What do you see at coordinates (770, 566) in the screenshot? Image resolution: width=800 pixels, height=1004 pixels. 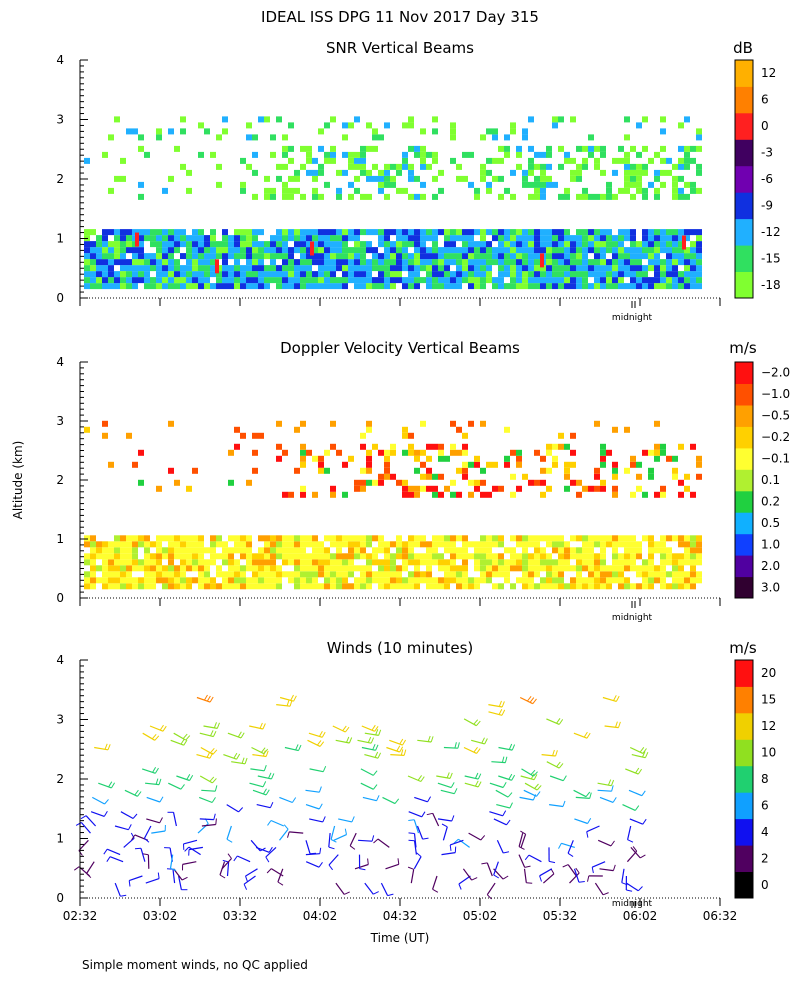 I see `colorbar-label: 2.0` at bounding box center [770, 566].